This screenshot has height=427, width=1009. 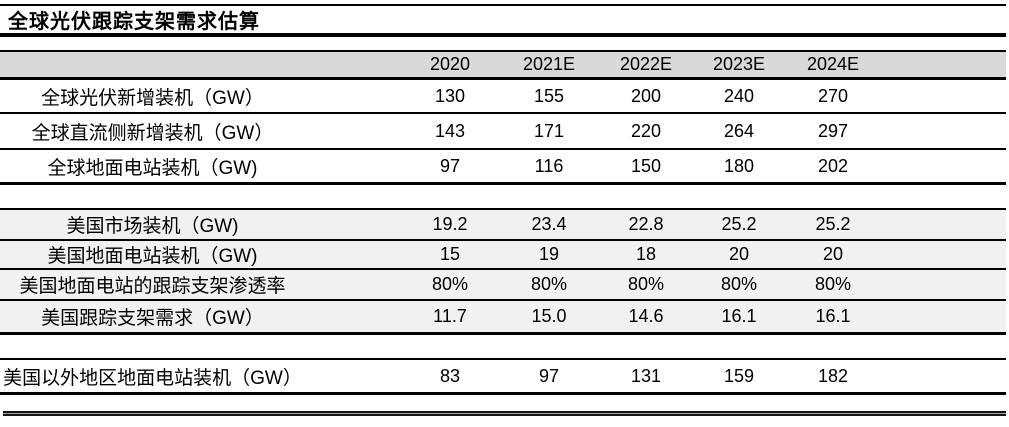 I want to click on cell-value: 116, so click(x=549, y=165).